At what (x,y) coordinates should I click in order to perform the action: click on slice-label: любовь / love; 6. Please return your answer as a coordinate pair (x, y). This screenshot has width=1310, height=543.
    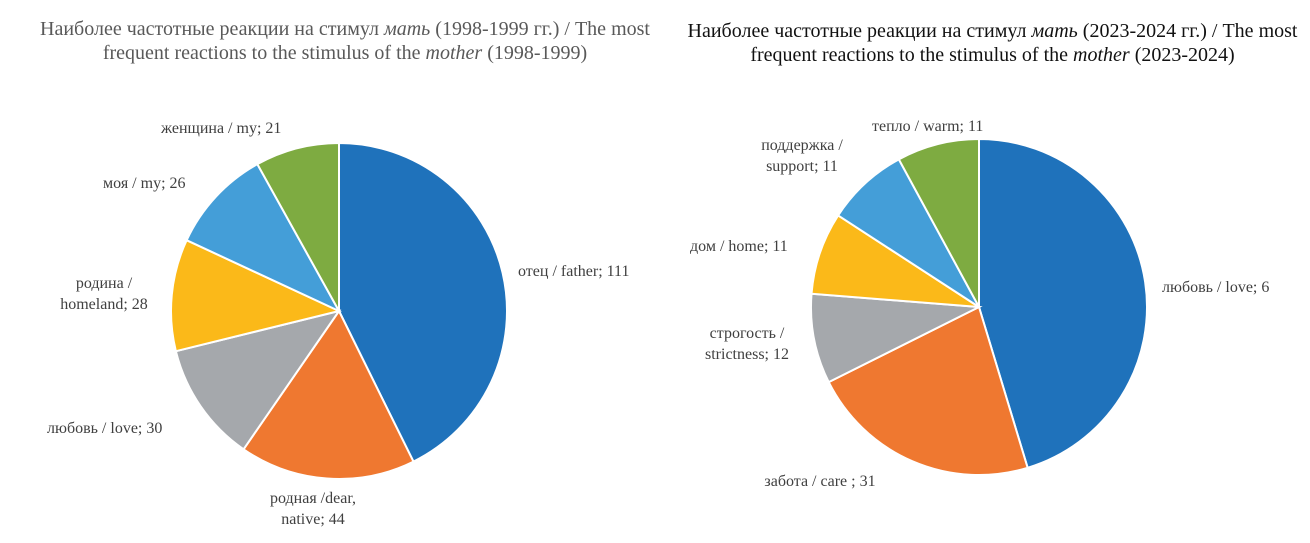
    Looking at the image, I should click on (1215, 287).